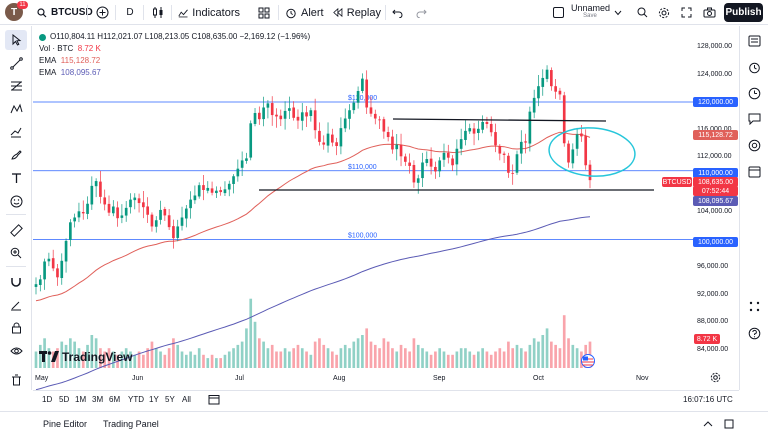  What do you see at coordinates (183, 13) in the screenshot?
I see `indicators-icon` at bounding box center [183, 13].